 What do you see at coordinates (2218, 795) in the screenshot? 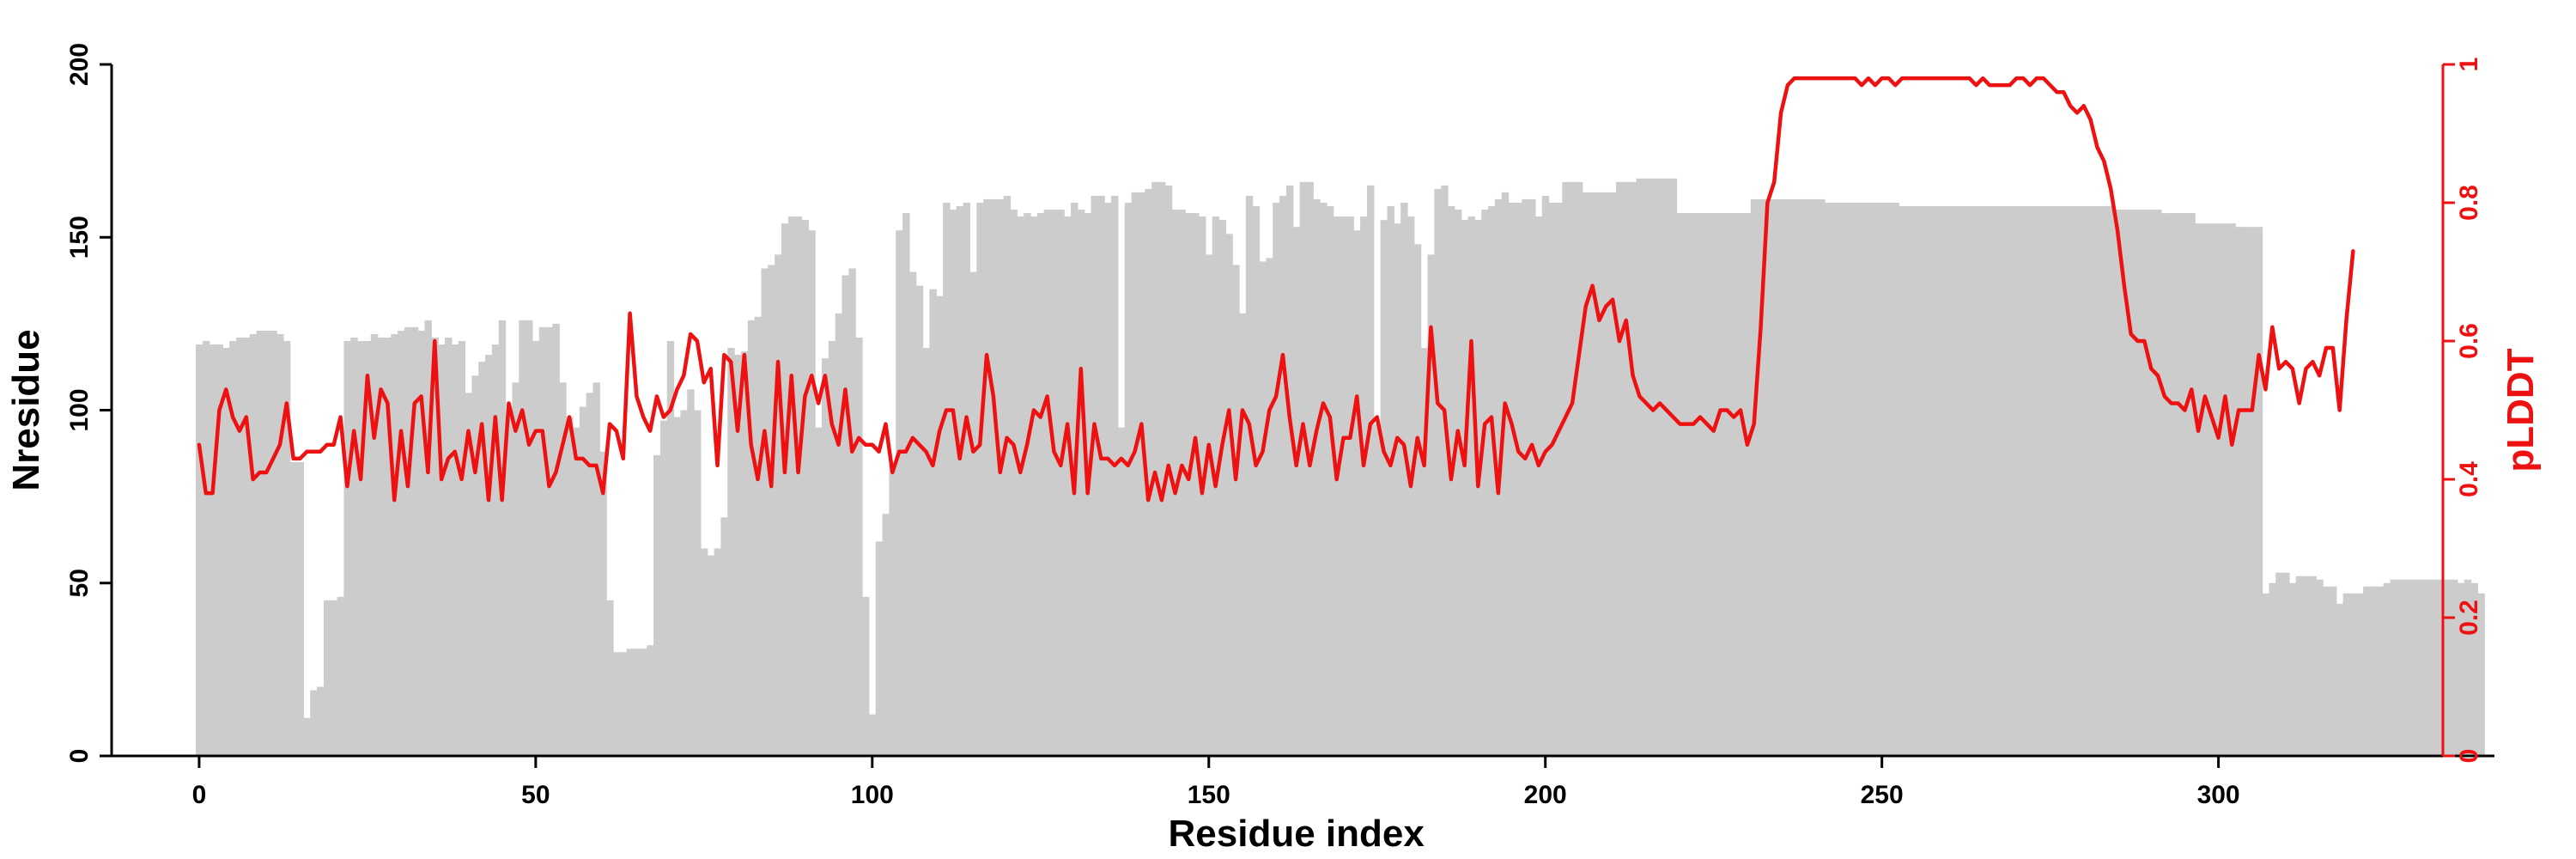
I see `x-tick-label: 300` at bounding box center [2218, 795].